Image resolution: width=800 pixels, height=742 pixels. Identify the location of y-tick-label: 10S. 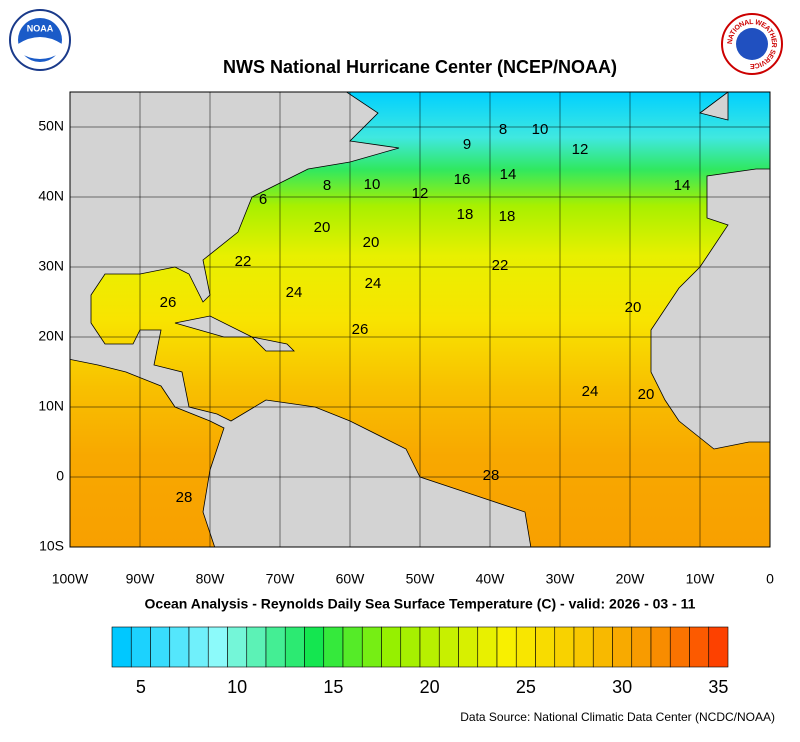
(51, 546).